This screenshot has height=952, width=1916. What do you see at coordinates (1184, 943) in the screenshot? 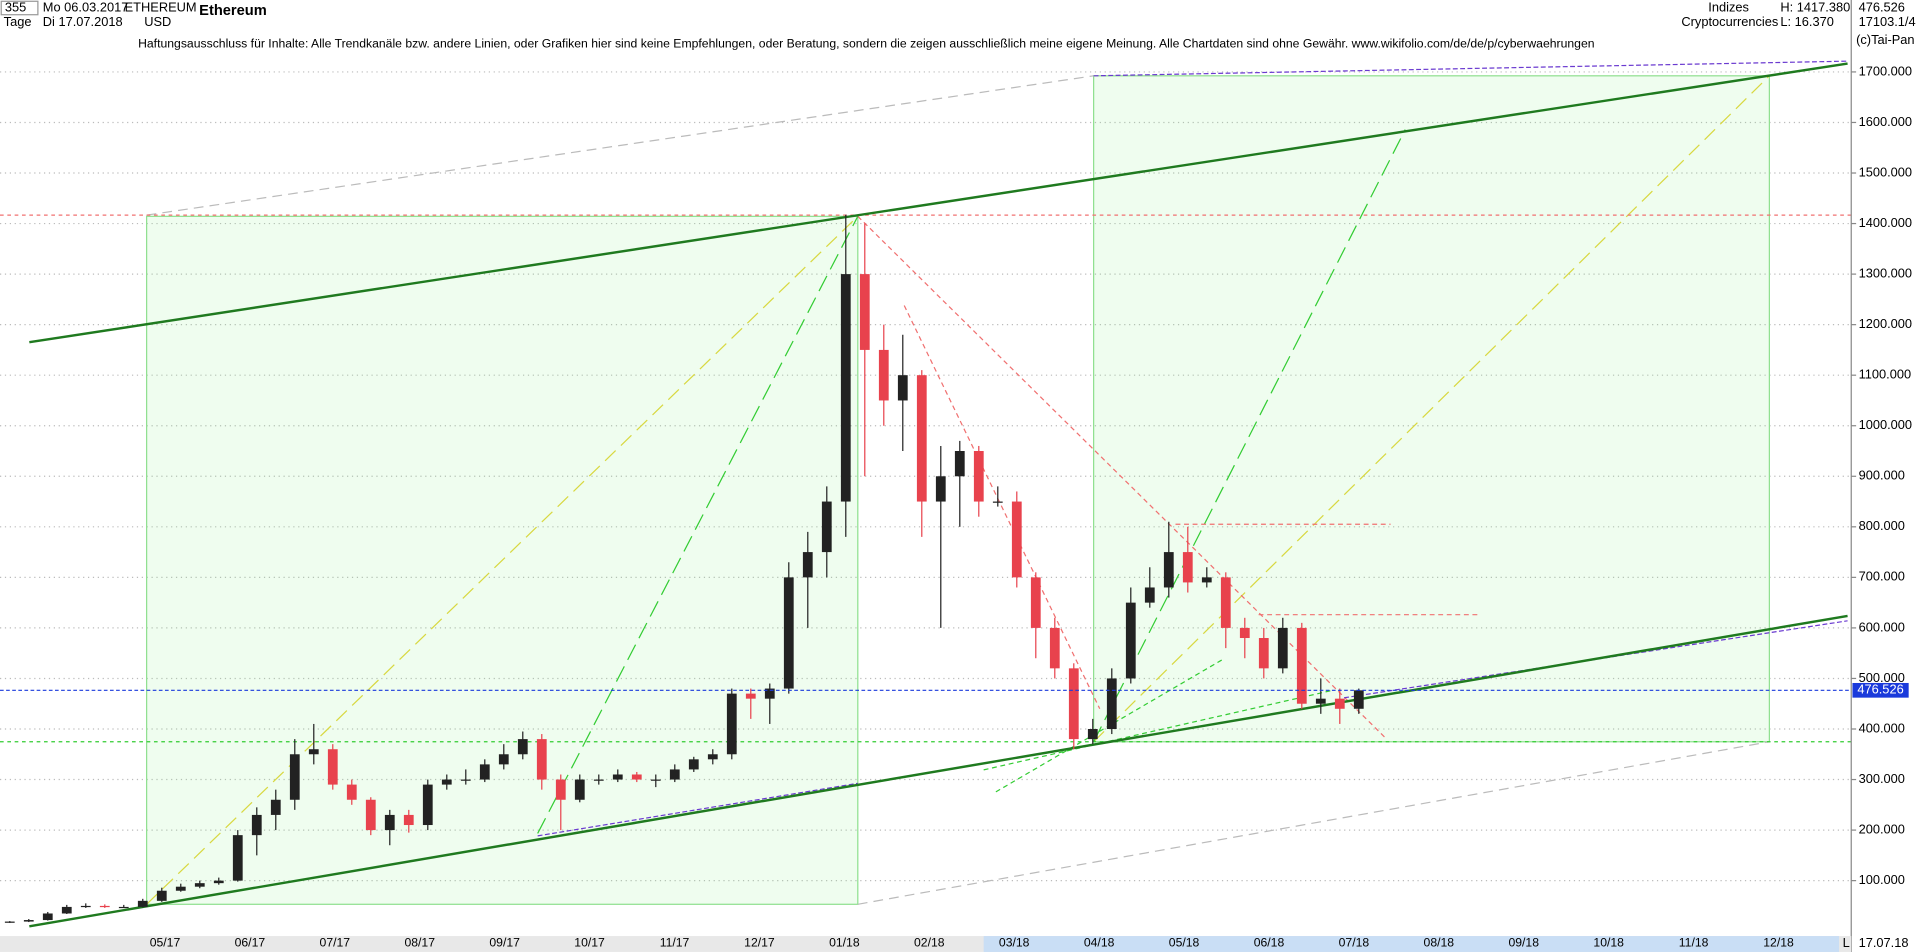
I see `x-tick-label: 05/18` at bounding box center [1184, 943].